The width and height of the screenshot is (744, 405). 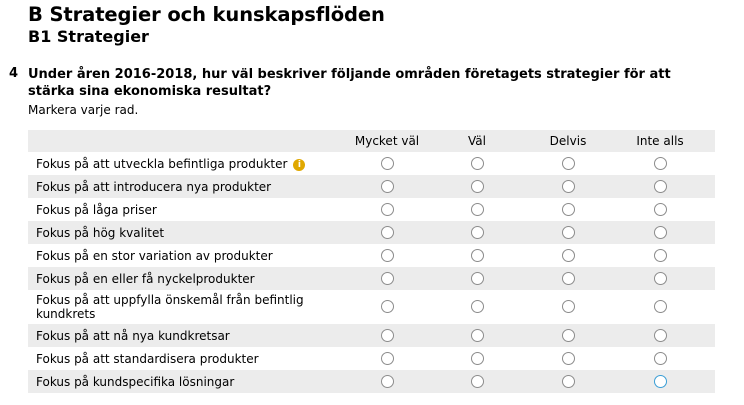 What do you see at coordinates (371, 335) in the screenshot?
I see `table-row: Fokus på att nå nya kundkretsar` at bounding box center [371, 335].